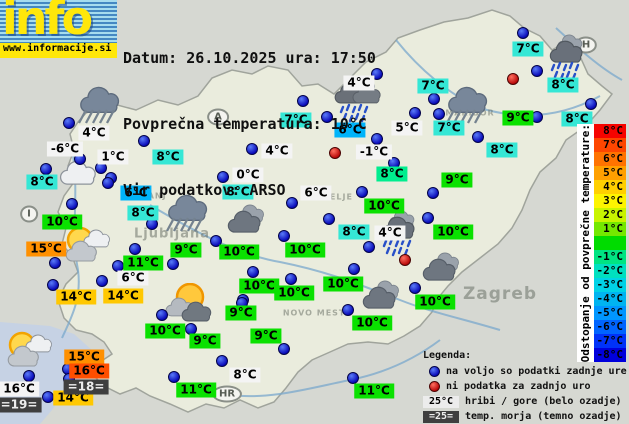  I want to click on scale-band: 8°C, so click(610, 131).